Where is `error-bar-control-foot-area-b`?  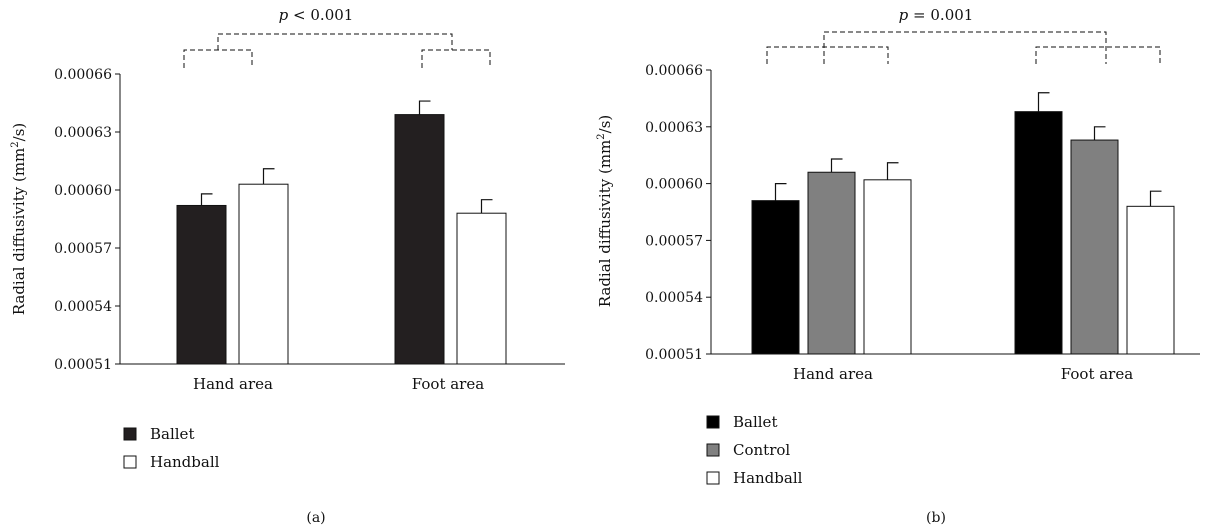 error-bar-control-foot-area-b is located at coordinates (1099, 133).